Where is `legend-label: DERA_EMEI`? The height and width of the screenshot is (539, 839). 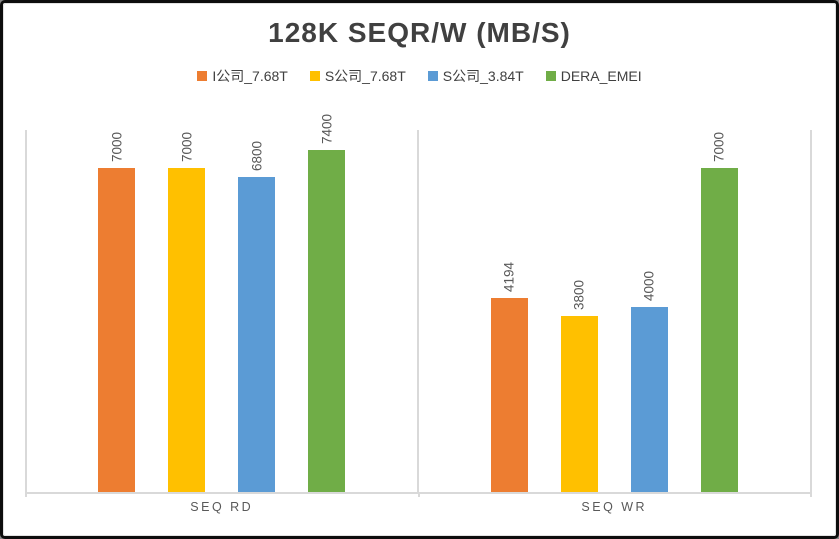
legend-label: DERA_EMEI is located at coordinates (601, 76).